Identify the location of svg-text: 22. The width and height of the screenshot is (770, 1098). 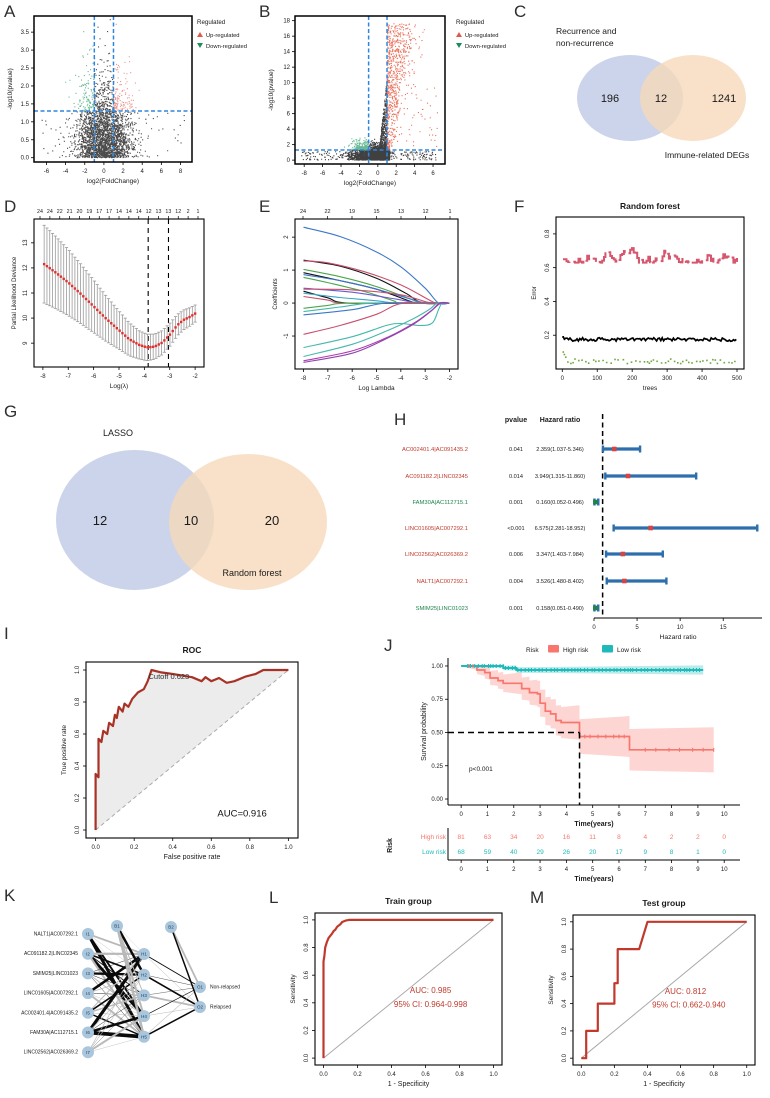
(327, 212).